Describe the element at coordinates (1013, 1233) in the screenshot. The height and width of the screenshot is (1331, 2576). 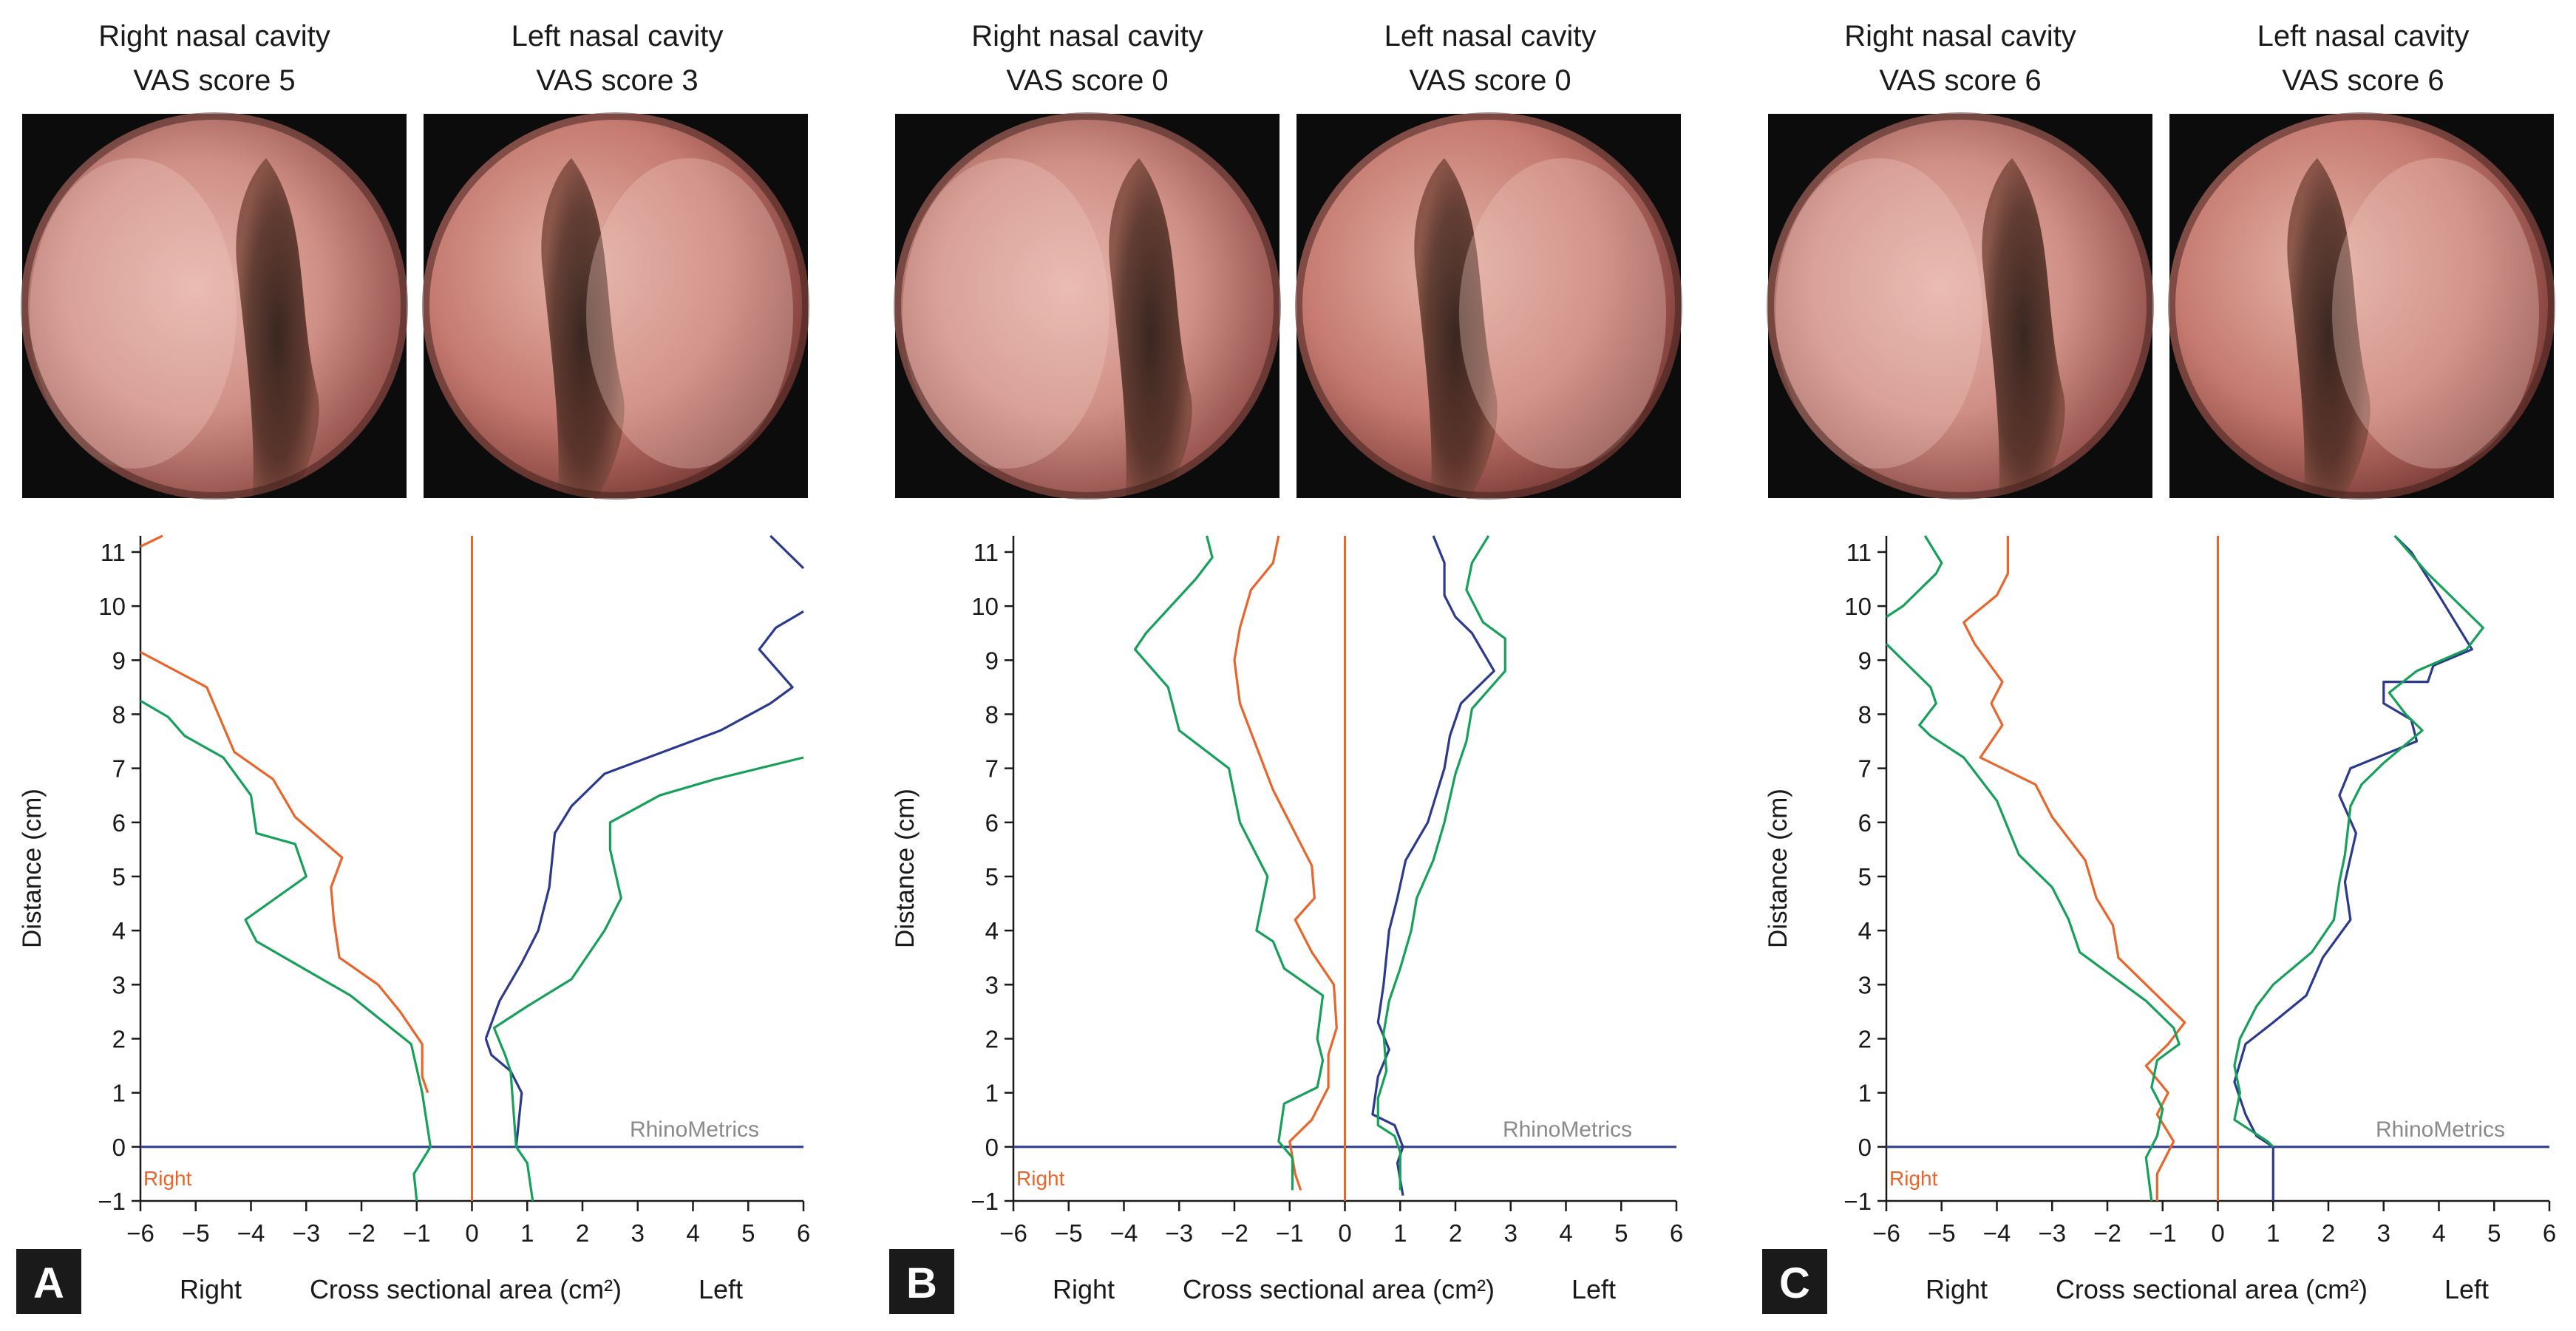
I see `x-tick-label: −6` at that location.